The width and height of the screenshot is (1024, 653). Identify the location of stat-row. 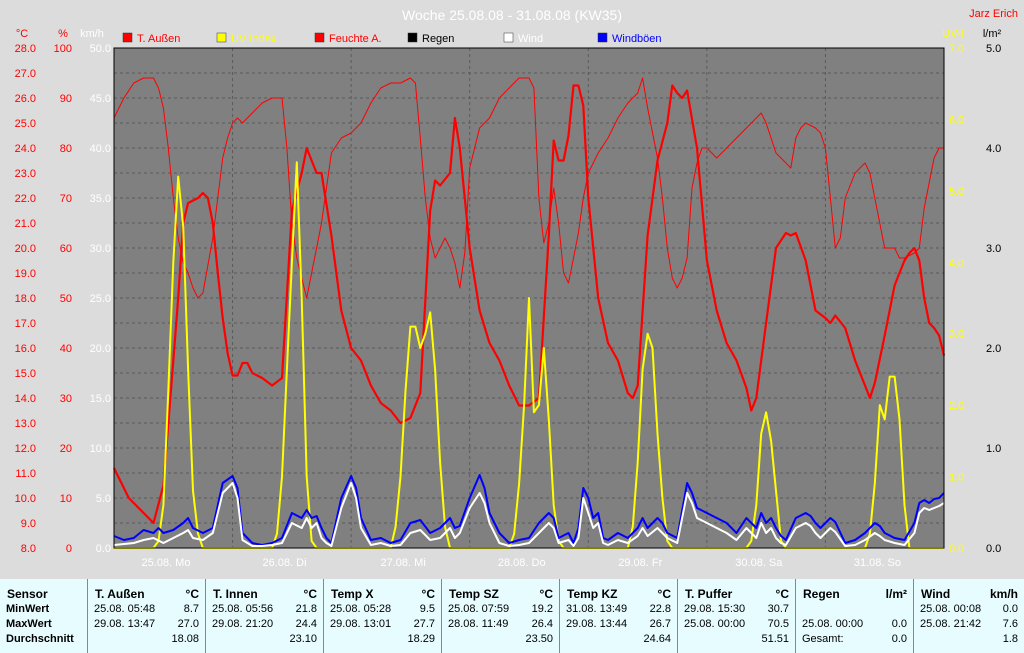
(854, 610).